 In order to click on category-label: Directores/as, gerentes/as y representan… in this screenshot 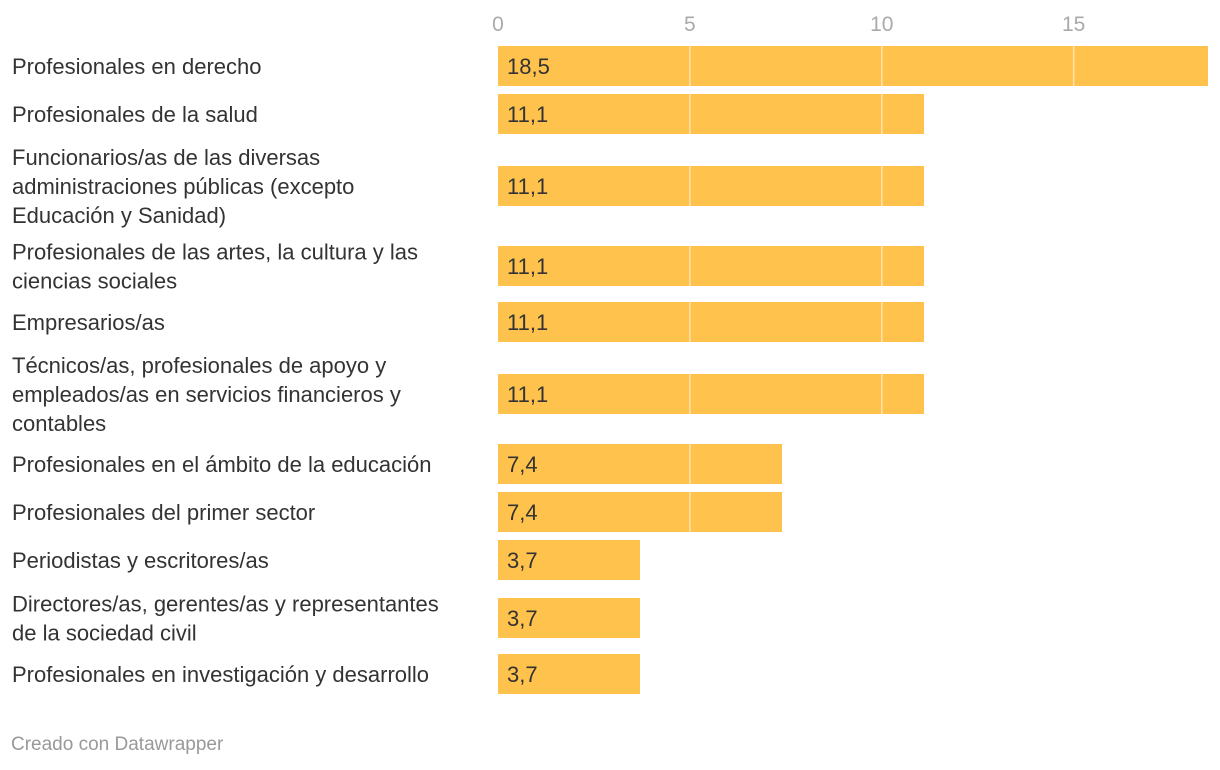, I will do `click(225, 619)`.